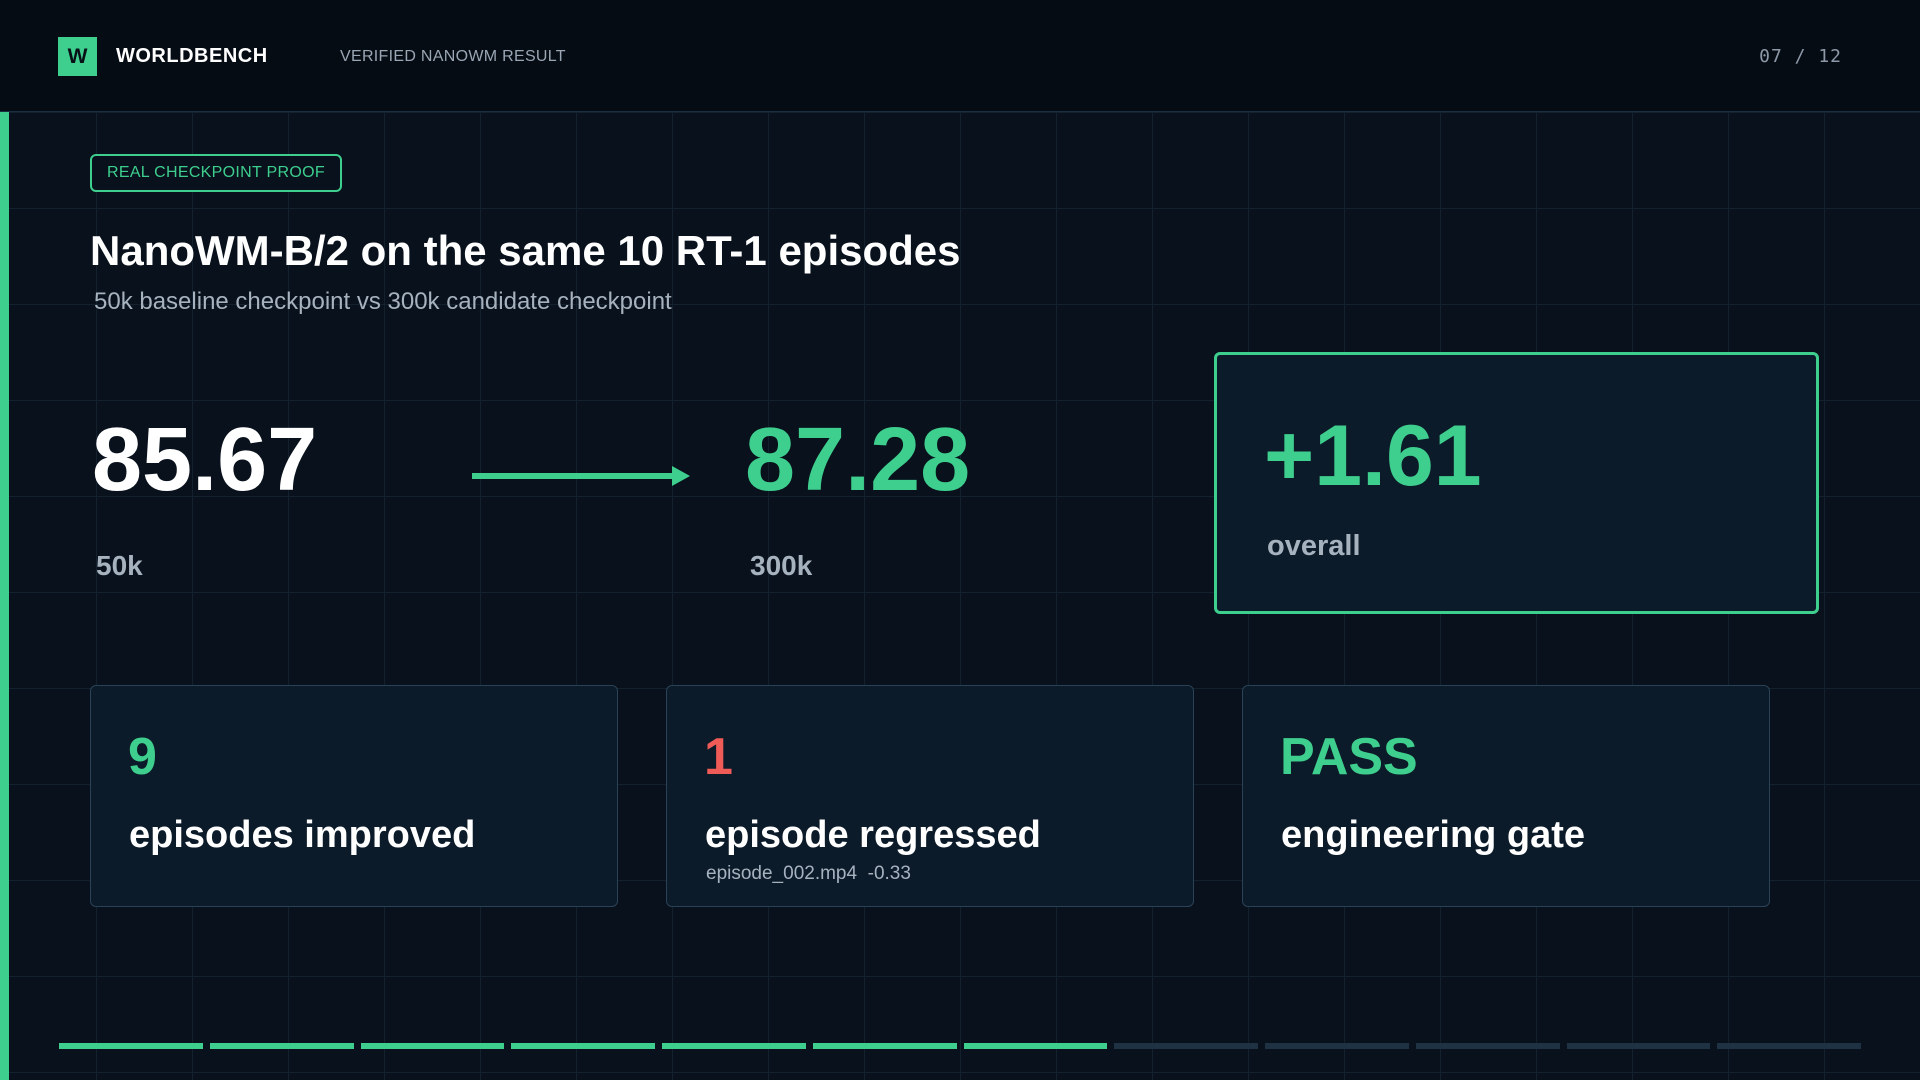  What do you see at coordinates (1314, 546) in the screenshot?
I see `delta-label: overall` at bounding box center [1314, 546].